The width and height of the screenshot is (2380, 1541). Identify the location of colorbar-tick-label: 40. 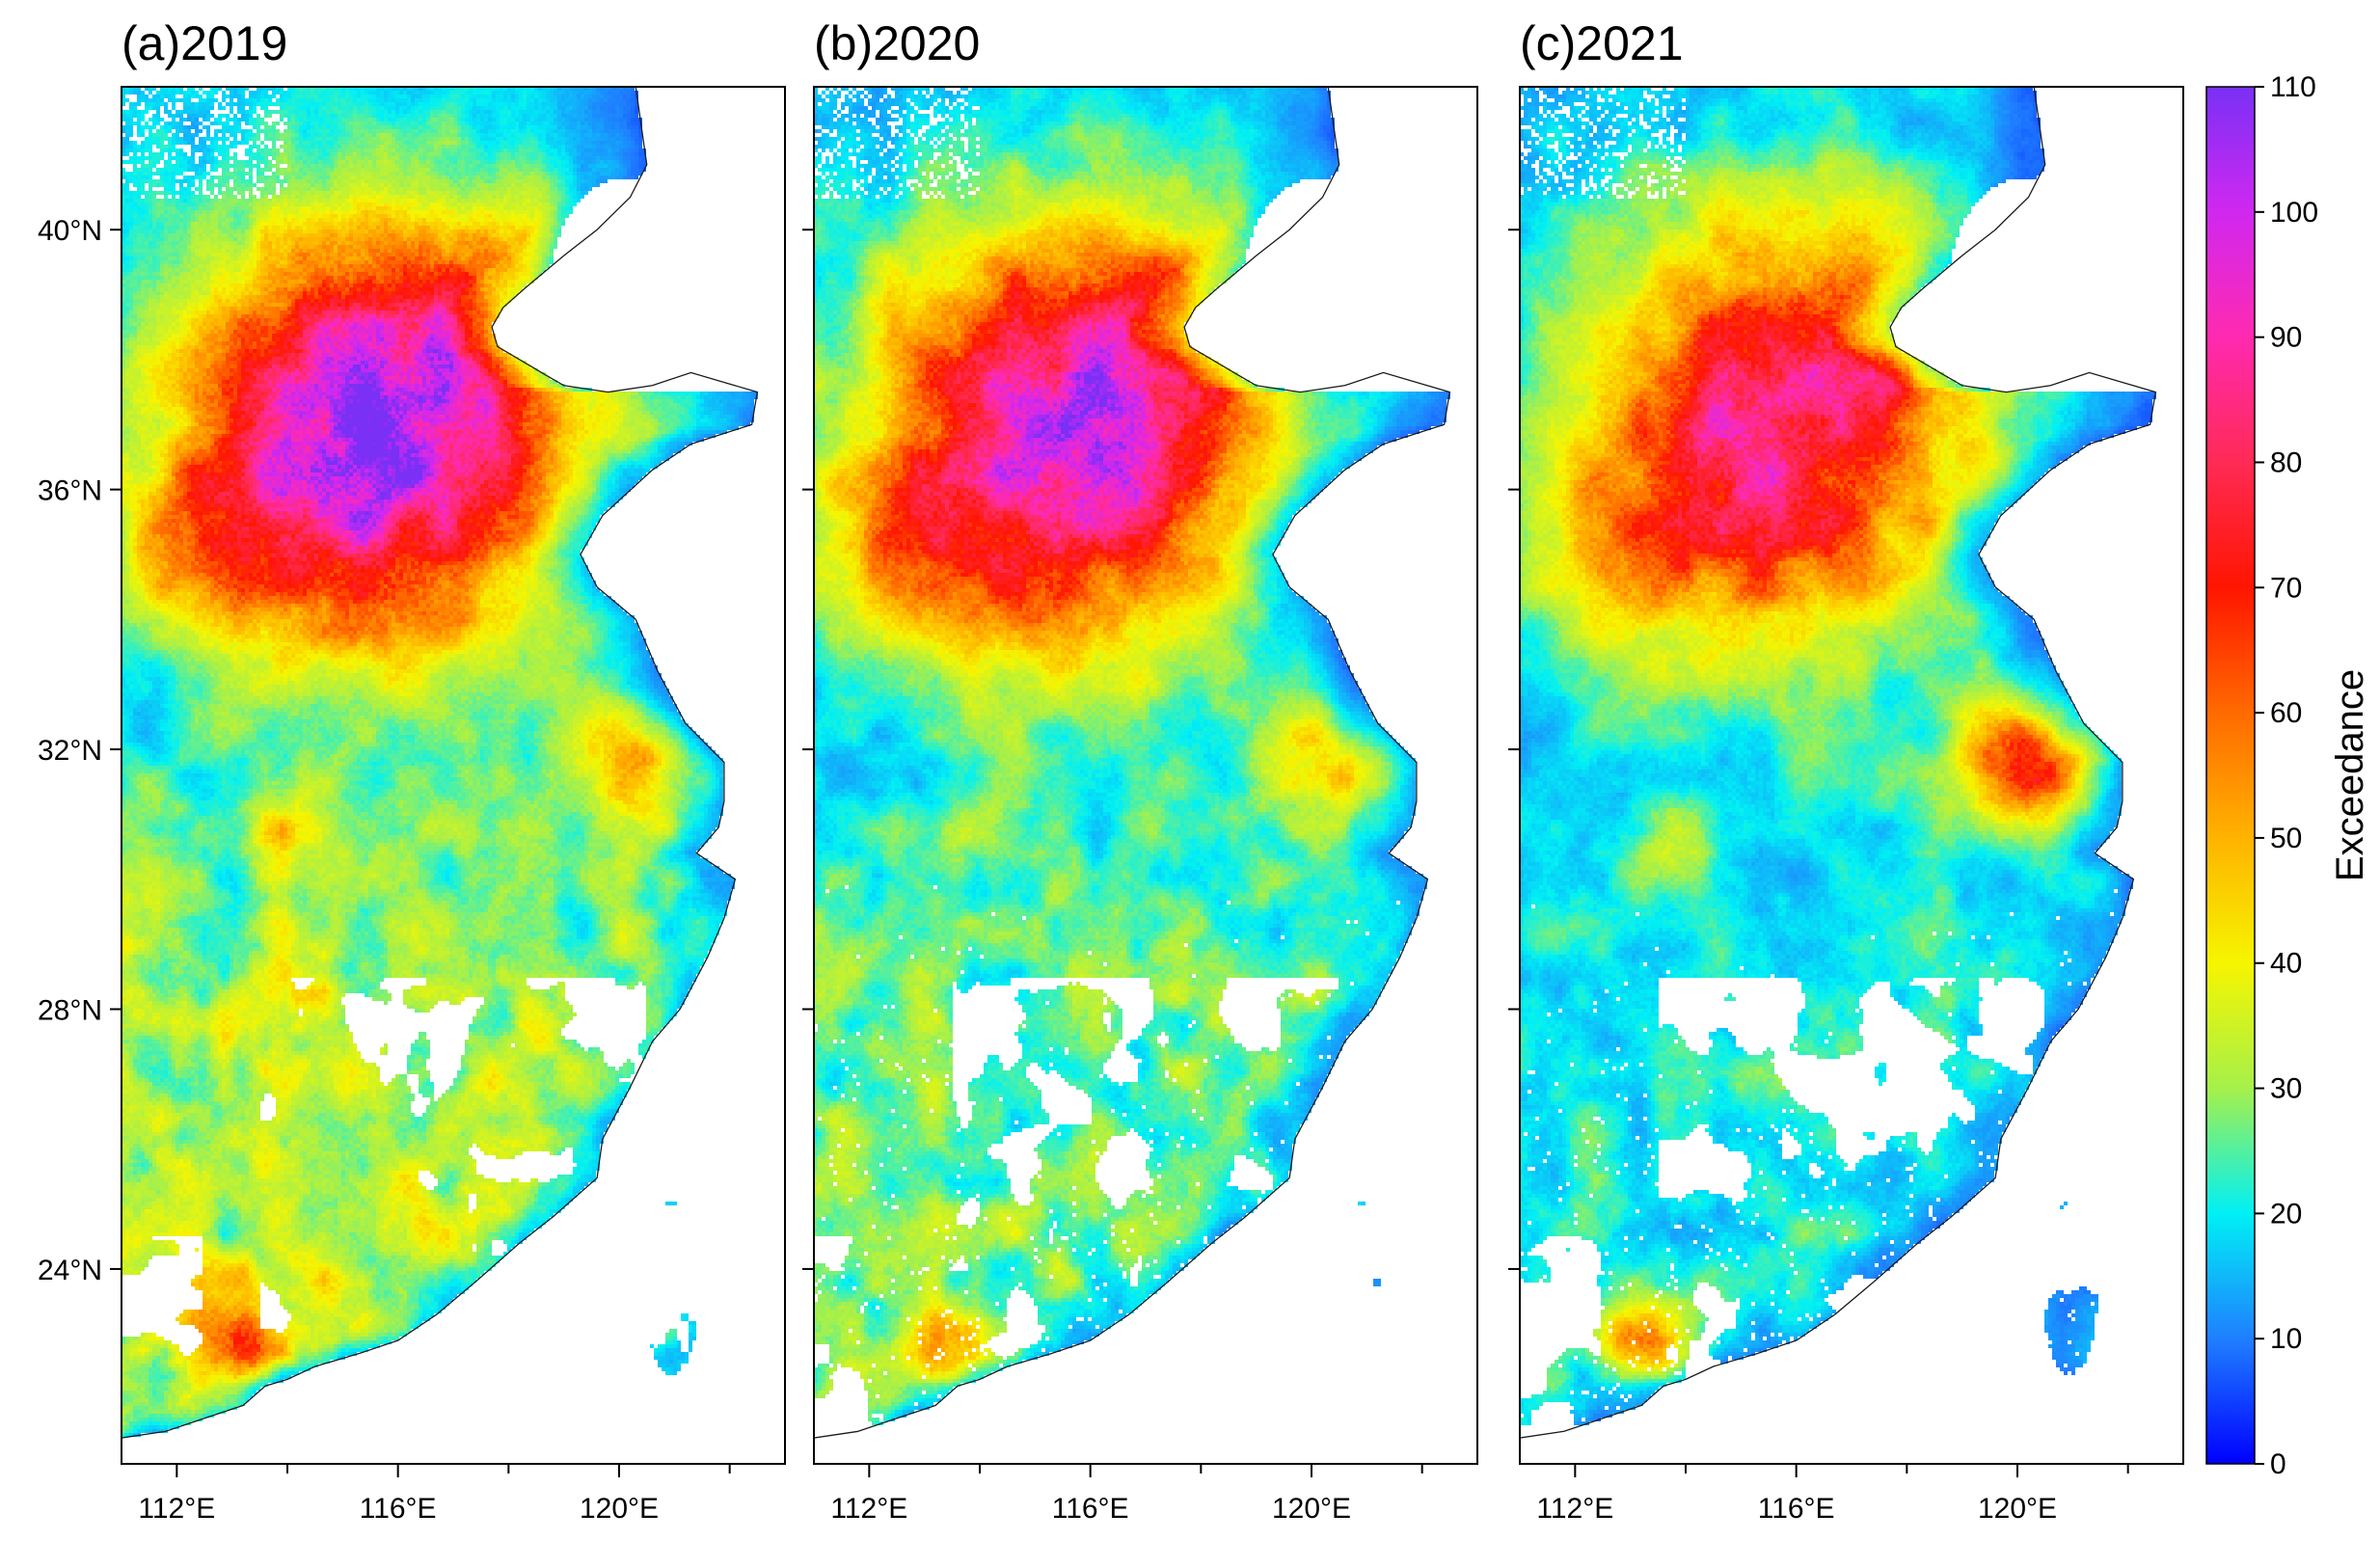
(2286, 964).